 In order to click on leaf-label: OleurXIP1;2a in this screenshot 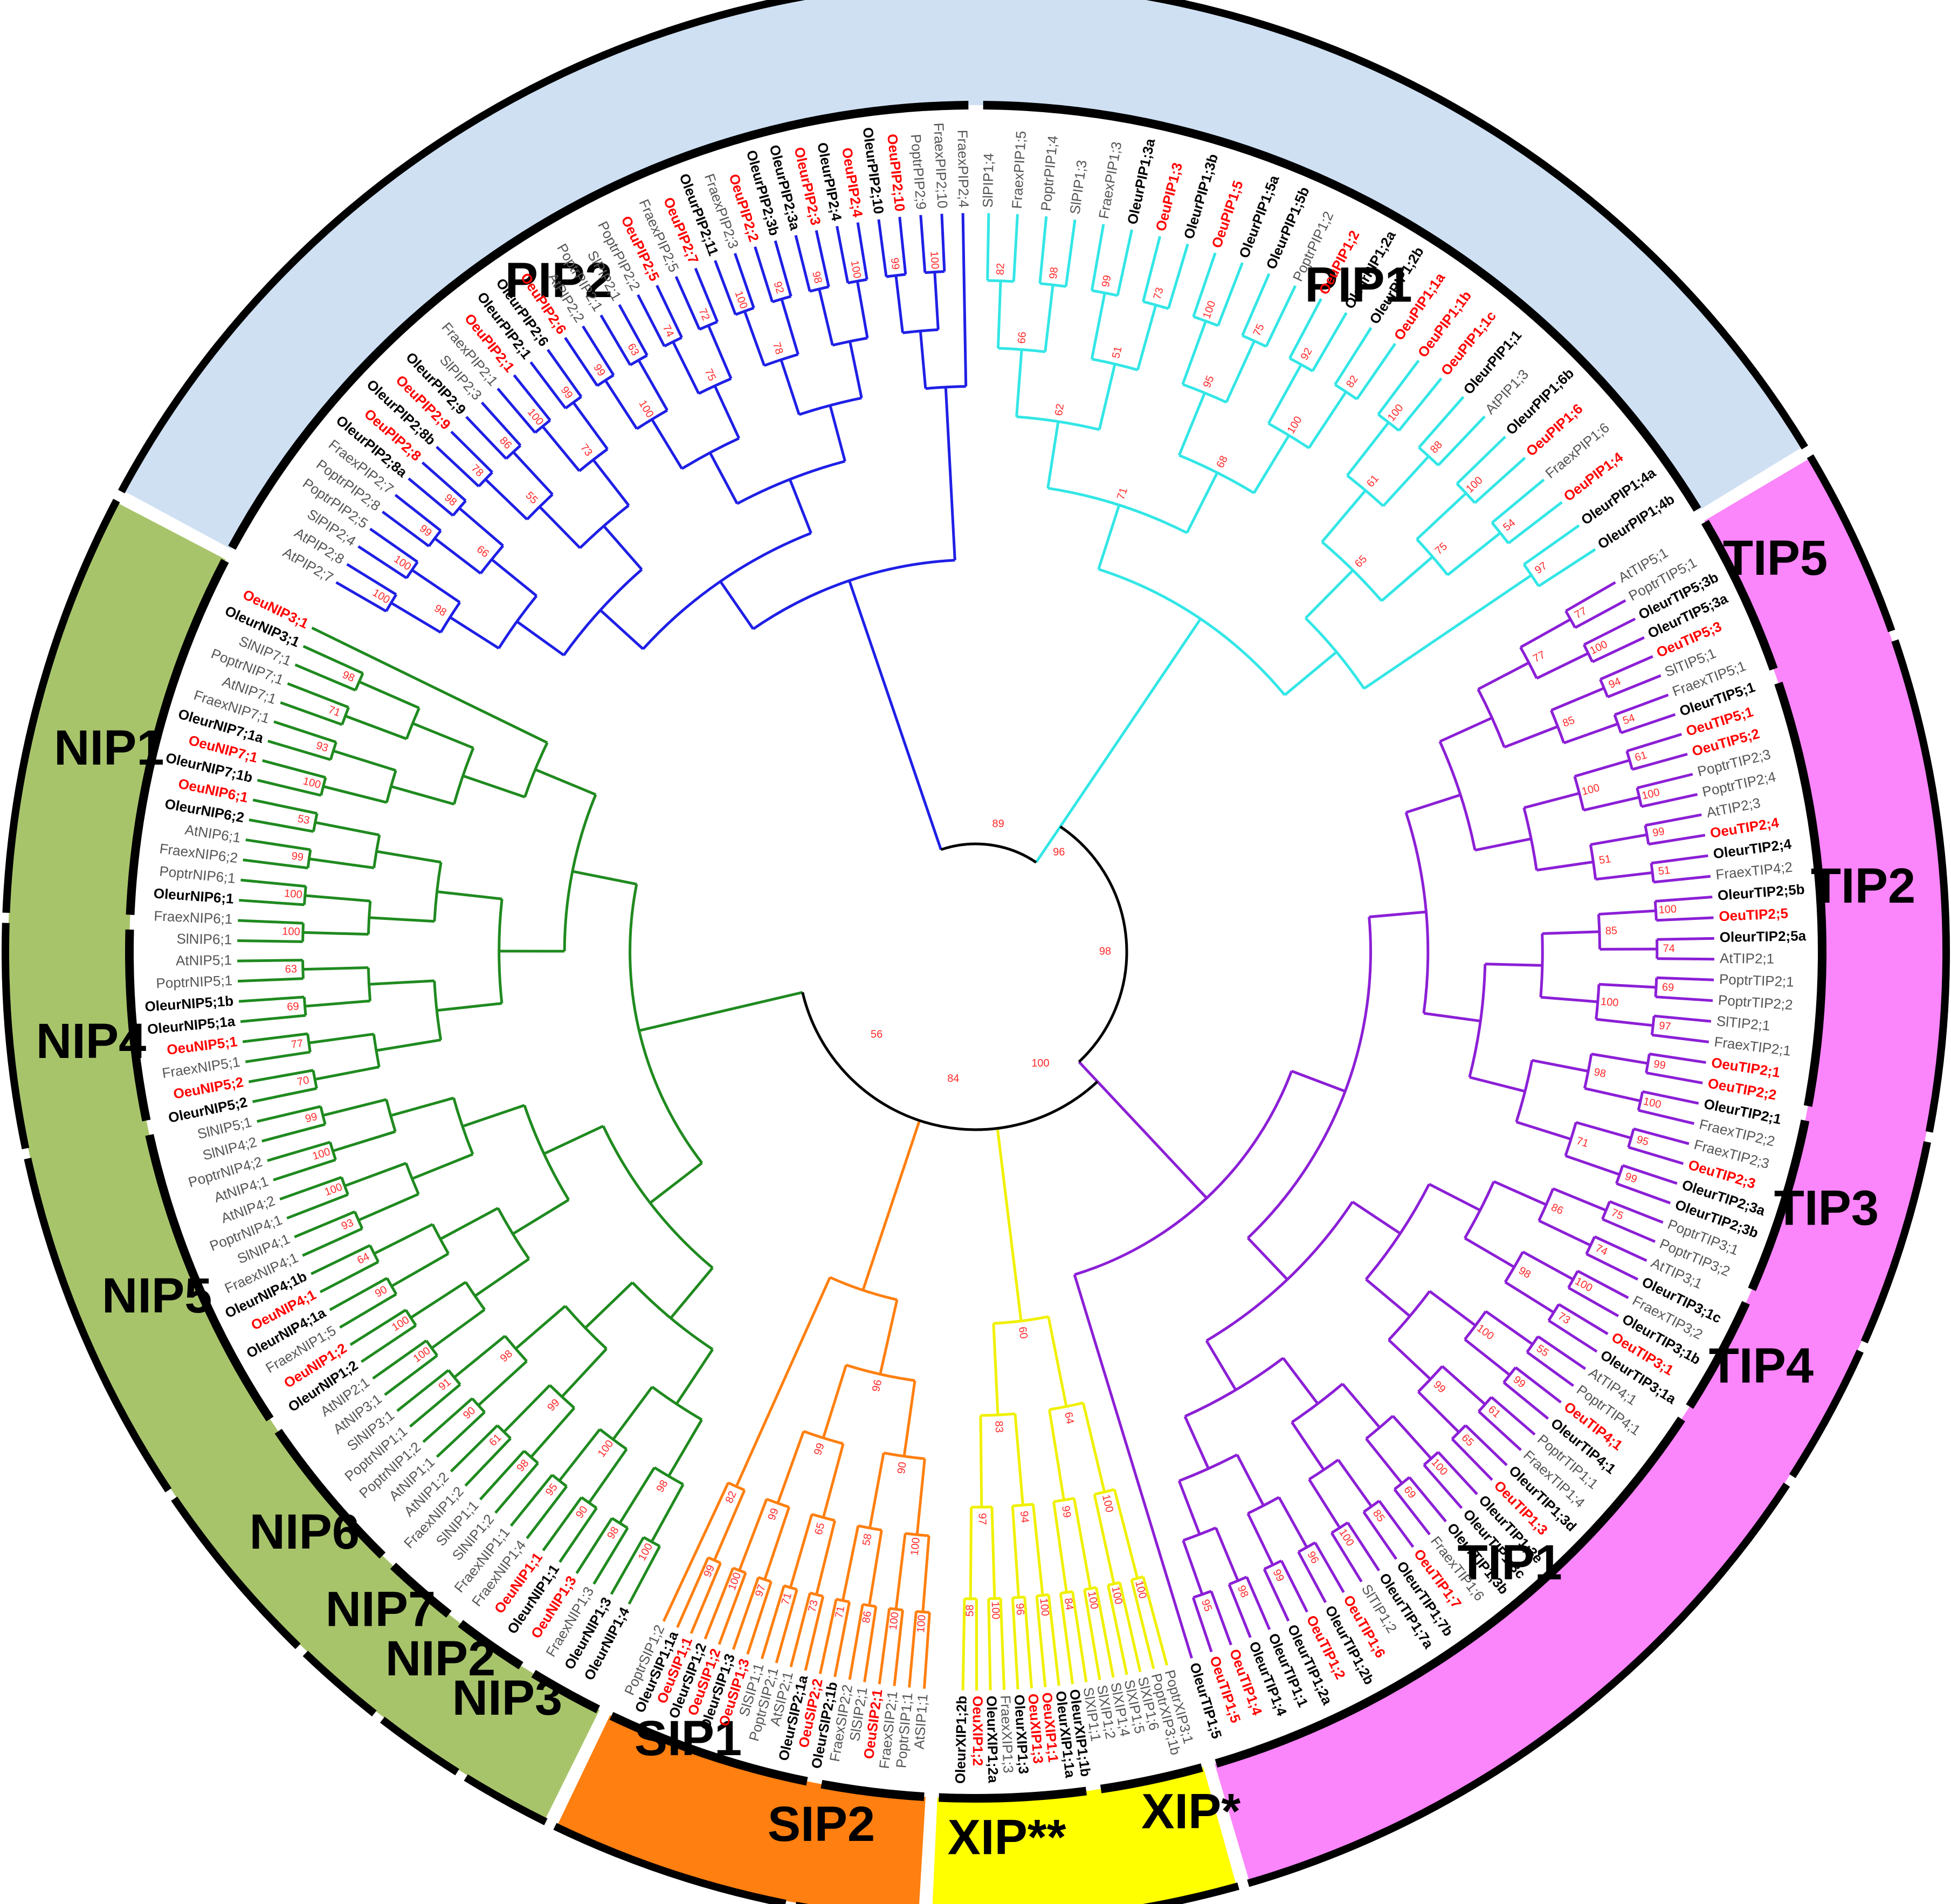, I will do `click(992, 1739)`.